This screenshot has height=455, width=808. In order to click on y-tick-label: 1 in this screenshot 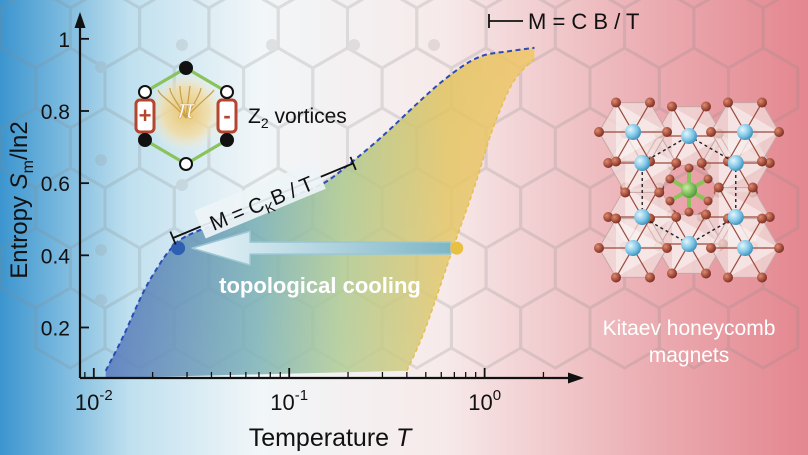, I will do `click(64, 40)`.